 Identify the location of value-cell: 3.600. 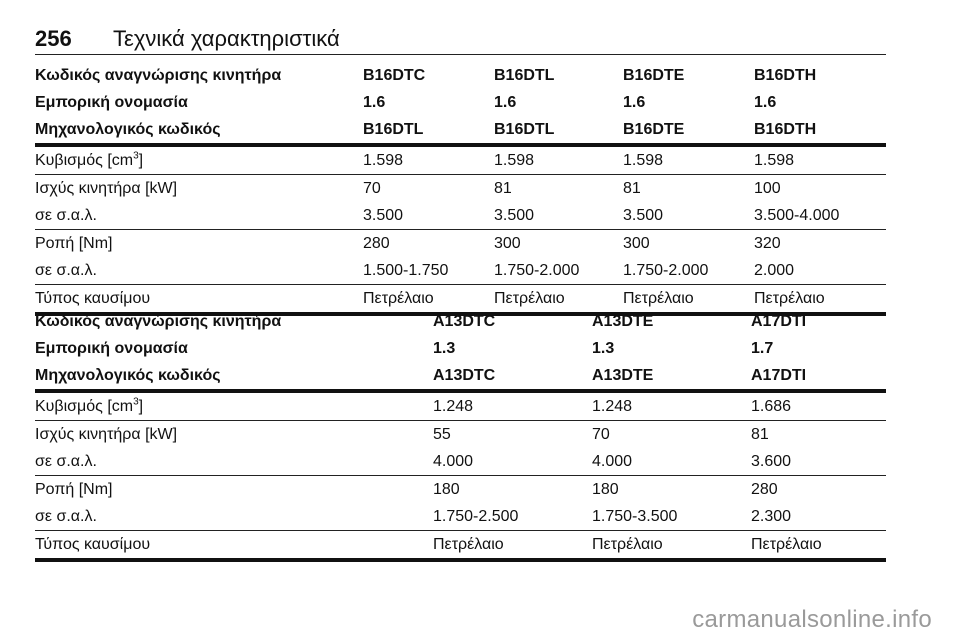
(771, 461).